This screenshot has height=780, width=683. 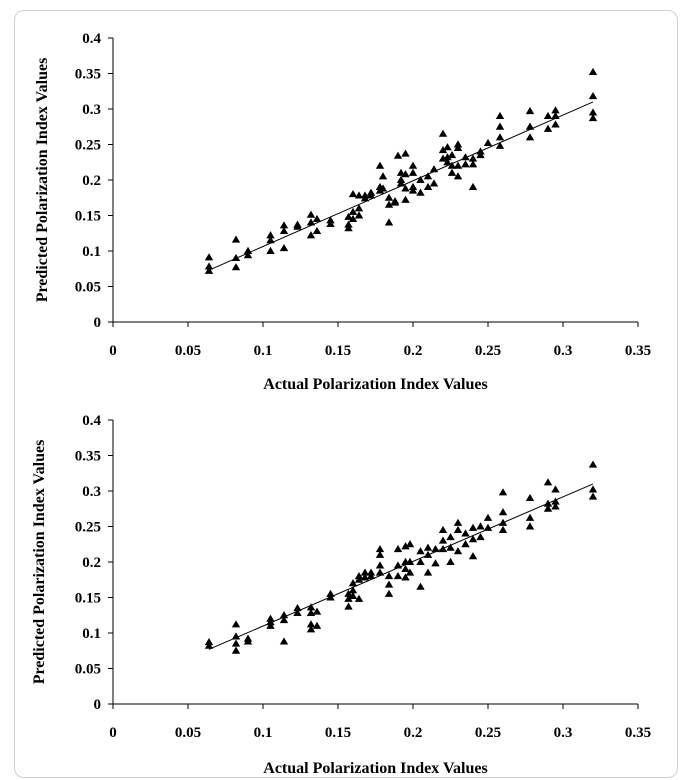 I want to click on chart2-x-tick-label: 0.3, so click(x=563, y=733).